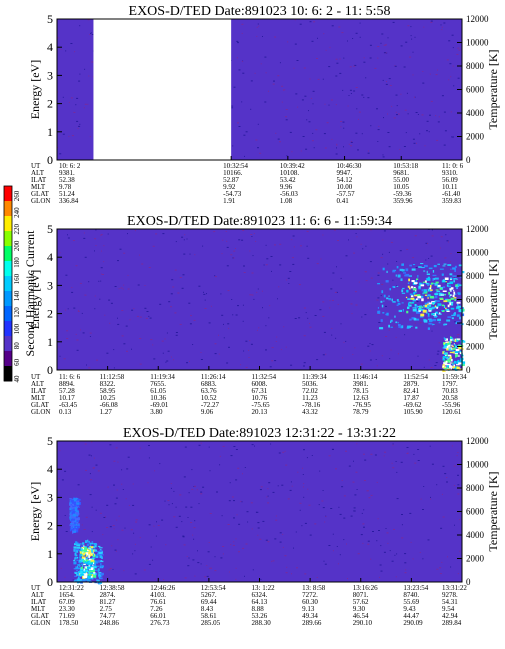 The width and height of the screenshot is (505, 649). What do you see at coordinates (158, 391) in the screenshot?
I see `ephemeris-value: 61.05` at bounding box center [158, 391].